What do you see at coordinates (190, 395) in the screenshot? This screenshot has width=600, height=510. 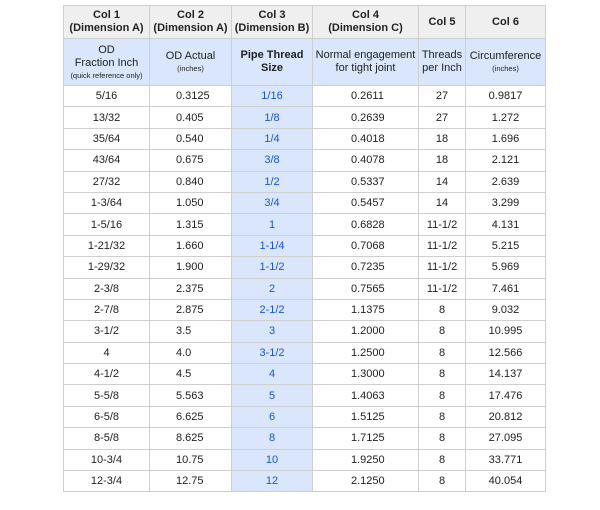 I see `table-cell: 5.563` at bounding box center [190, 395].